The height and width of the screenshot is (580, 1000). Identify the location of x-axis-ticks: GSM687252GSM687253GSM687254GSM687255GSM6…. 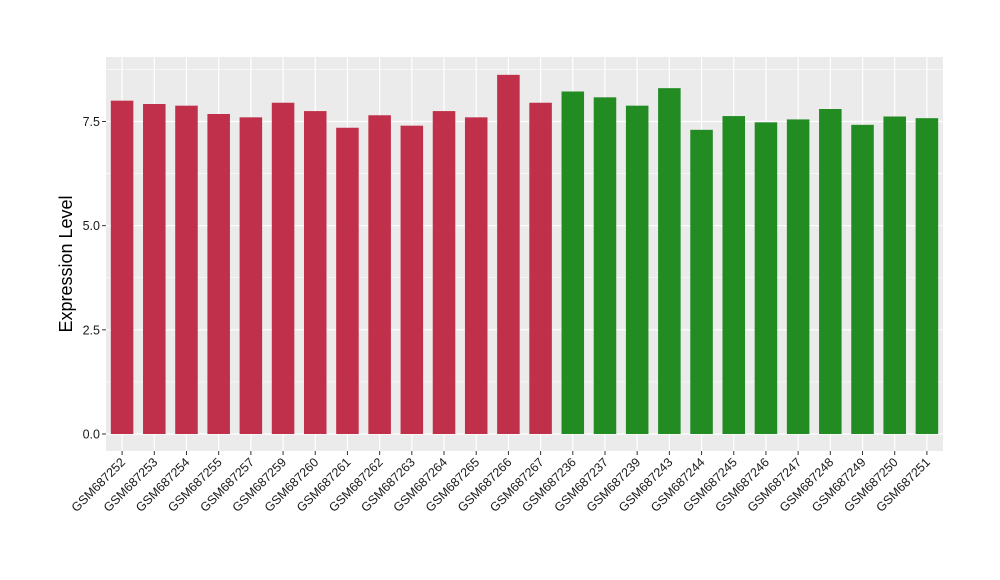
(501, 483).